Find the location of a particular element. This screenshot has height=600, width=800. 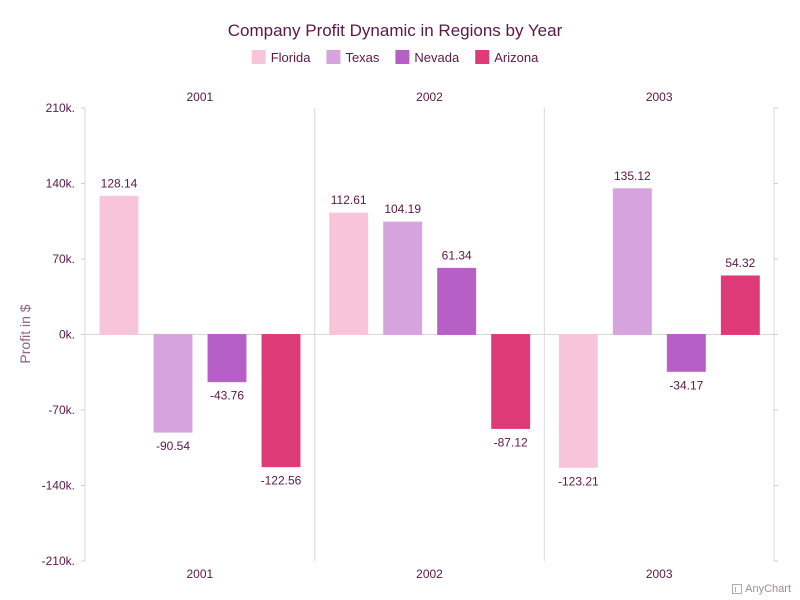

bar-nevada-2002 is located at coordinates (457, 301).